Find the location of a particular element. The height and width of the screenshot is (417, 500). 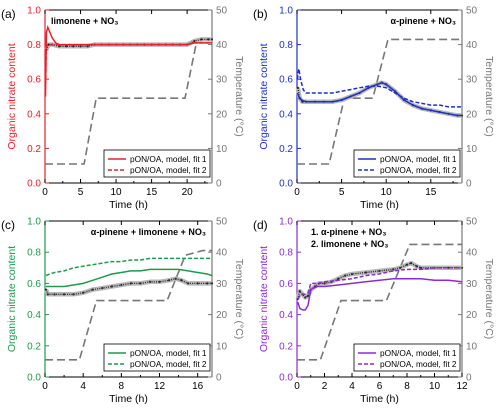

y2-tick-label: 40 is located at coordinates (222, 45).